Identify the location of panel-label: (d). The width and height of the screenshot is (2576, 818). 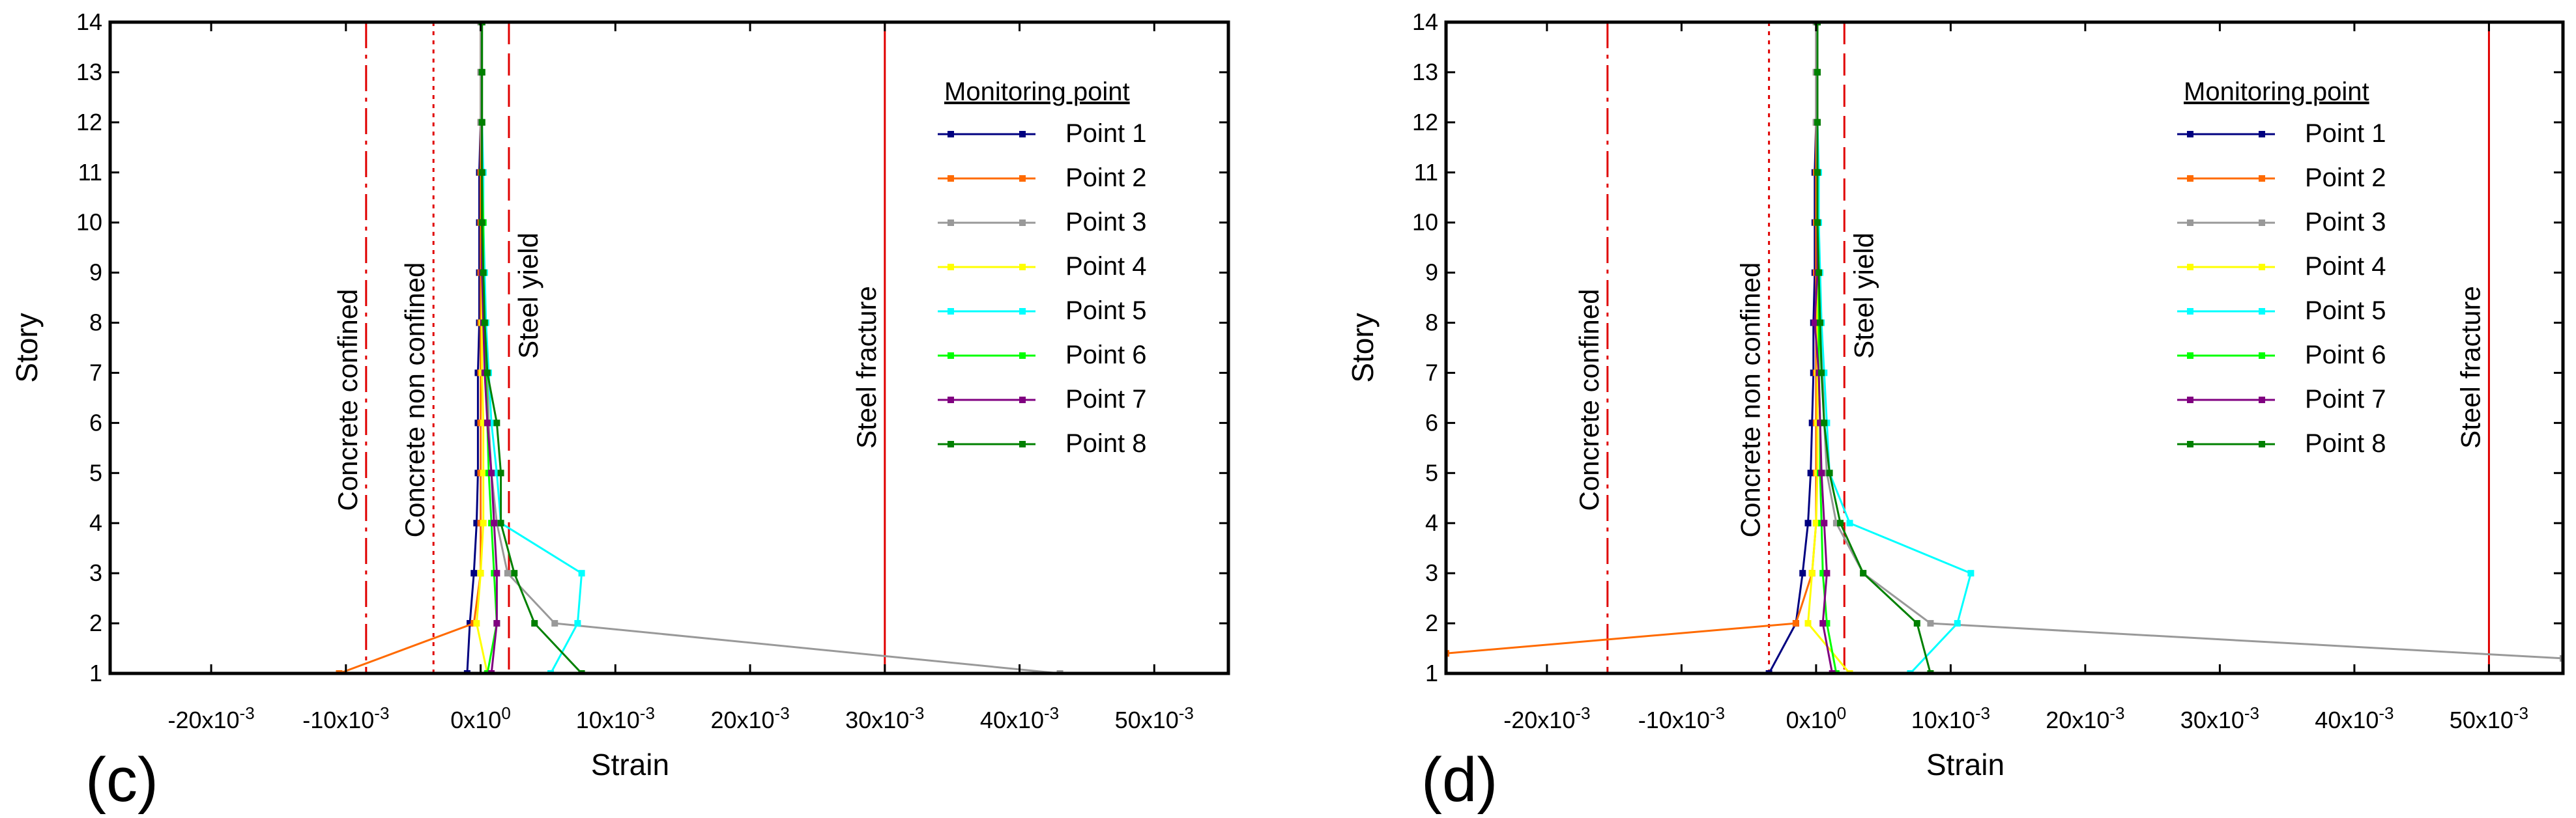
(1459, 780).